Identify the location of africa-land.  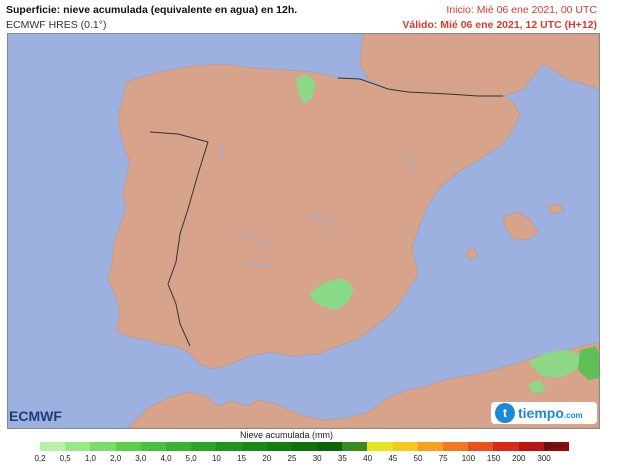
(363, 384).